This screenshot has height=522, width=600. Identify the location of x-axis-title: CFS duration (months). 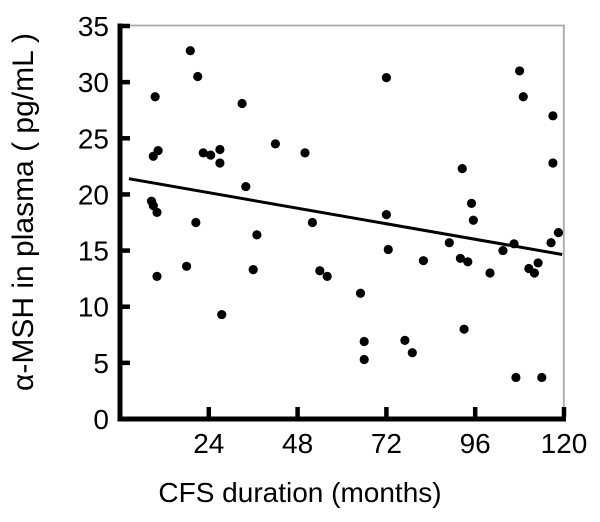
(299, 492).